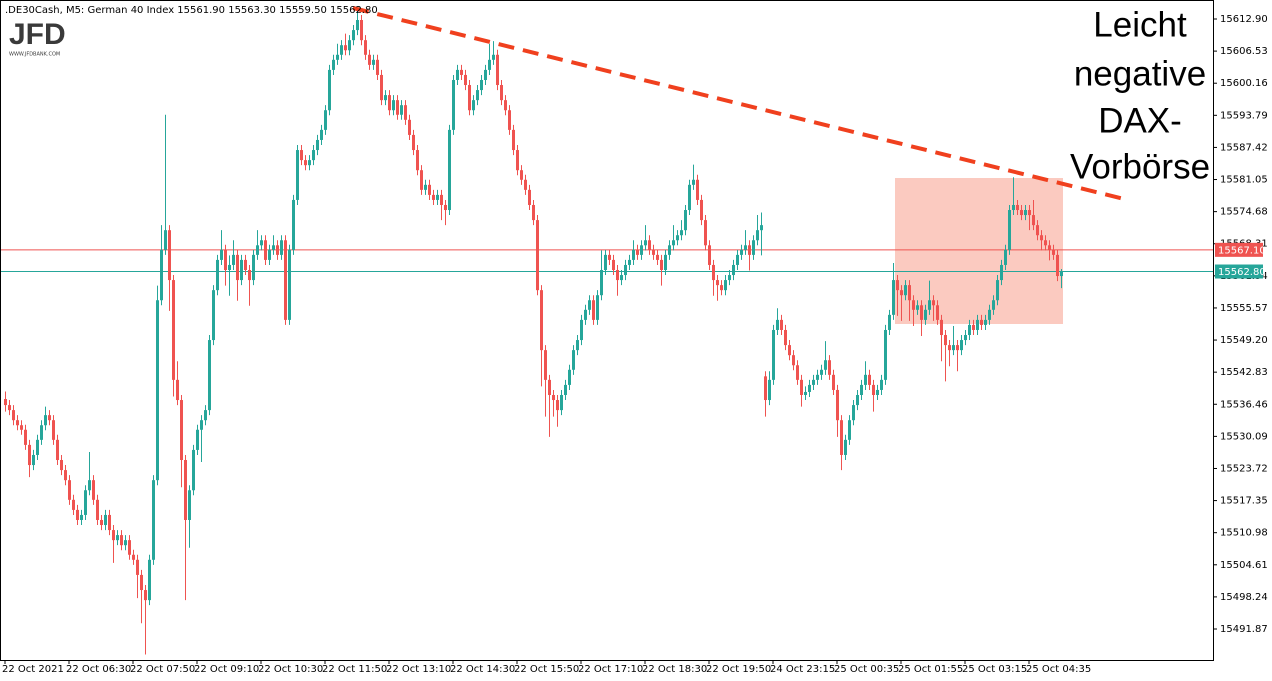 The height and width of the screenshot is (681, 1272). What do you see at coordinates (610, 669) in the screenshot?
I see `x-tick-label: 22 Oct 17:10` at bounding box center [610, 669].